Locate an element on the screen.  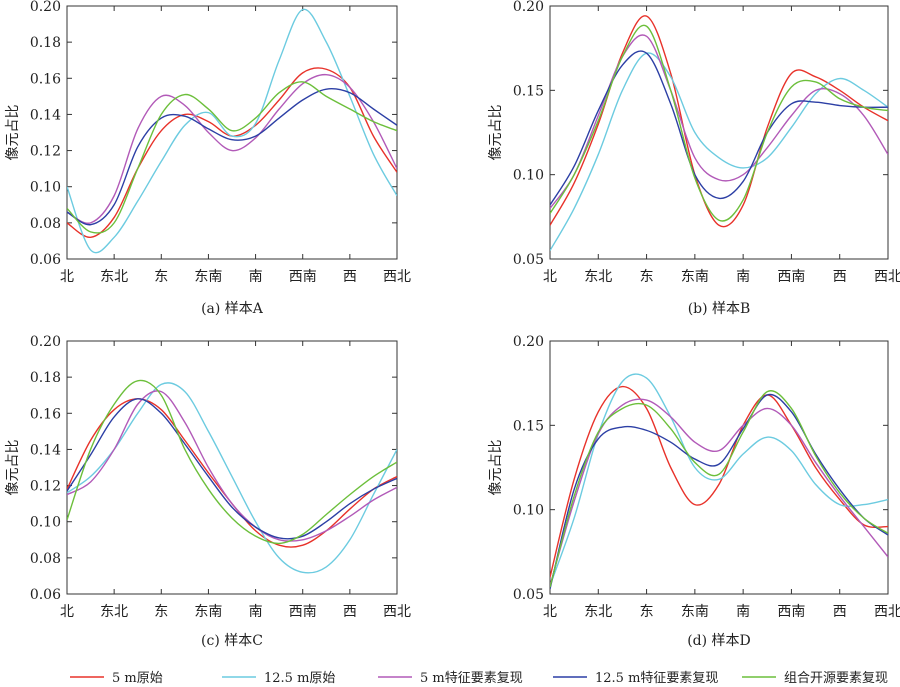
legend-label: 组合开源要素复现 is located at coordinates (836, 678).